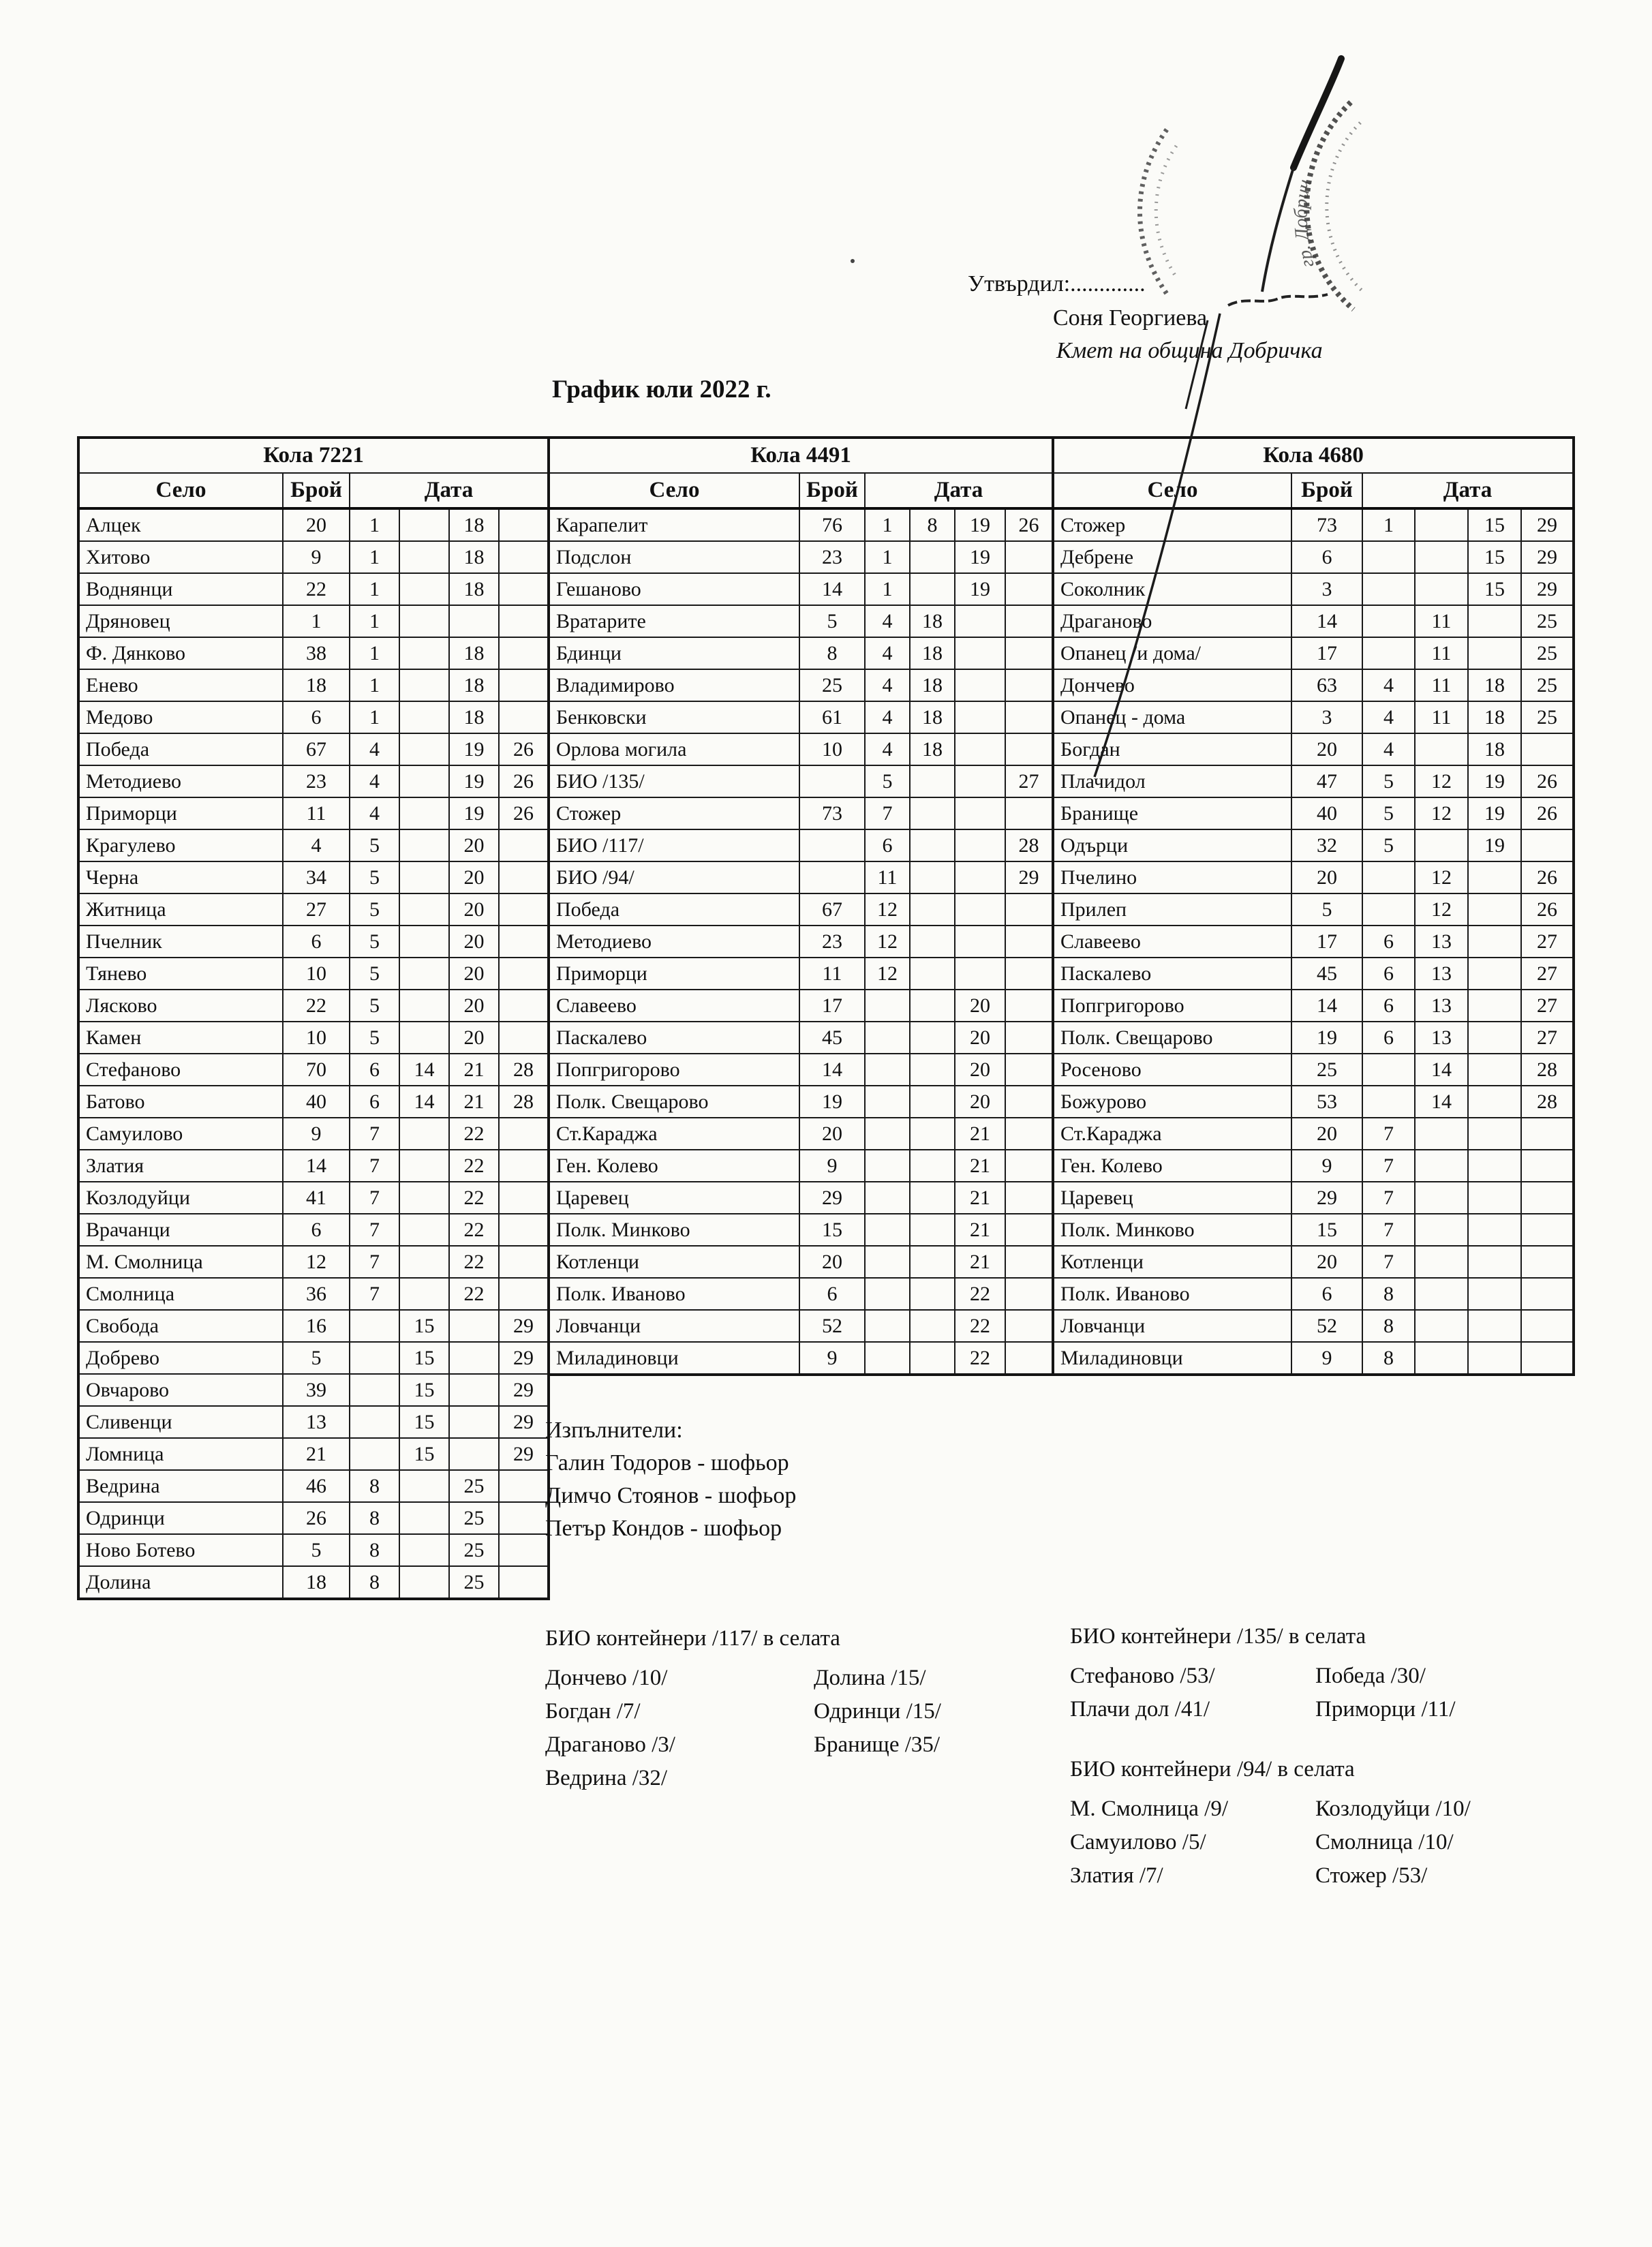 The width and height of the screenshot is (1652, 2247). I want to click on count-cell: 70, so click(316, 1069).